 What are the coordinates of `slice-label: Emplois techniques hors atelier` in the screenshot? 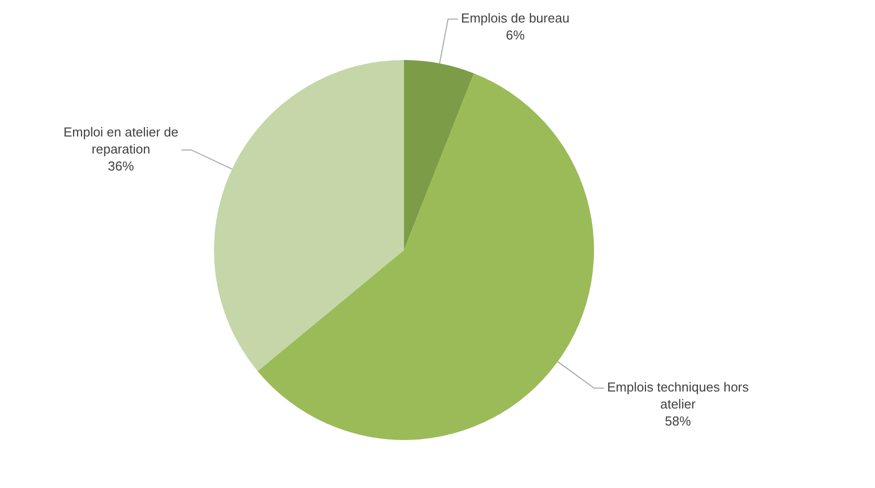 It's located at (678, 396).